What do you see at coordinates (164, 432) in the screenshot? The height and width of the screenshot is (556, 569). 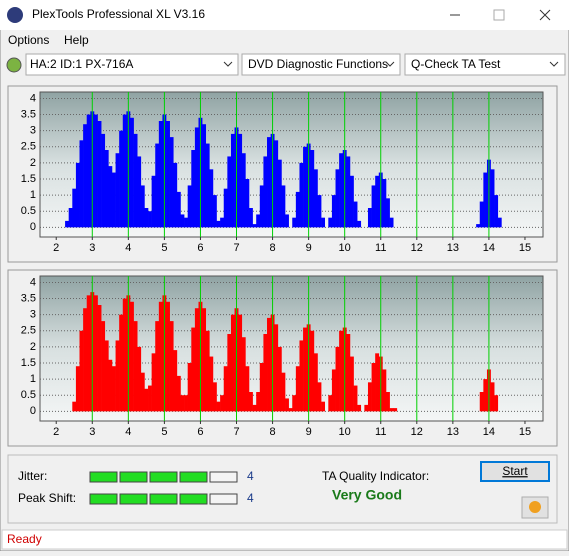 I see `x-tick-label: 5` at bounding box center [164, 432].